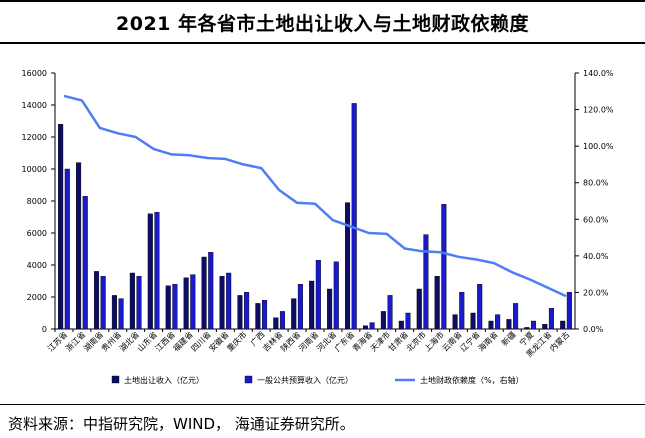 The image size is (645, 438). I want to click on source-note: 资料来源：中指研究院，WIND， 海通证券研究所。, so click(322, 421).